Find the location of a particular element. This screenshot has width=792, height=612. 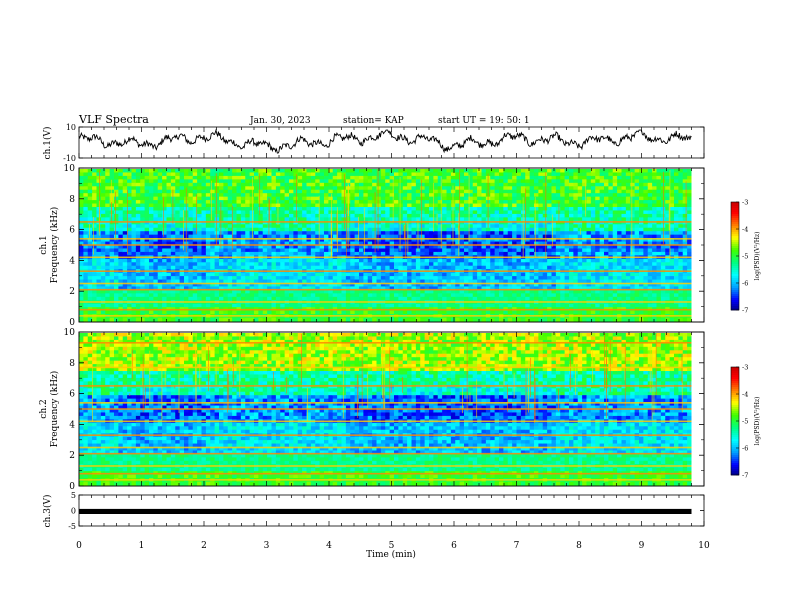

x-tick-label: 7 is located at coordinates (517, 546).